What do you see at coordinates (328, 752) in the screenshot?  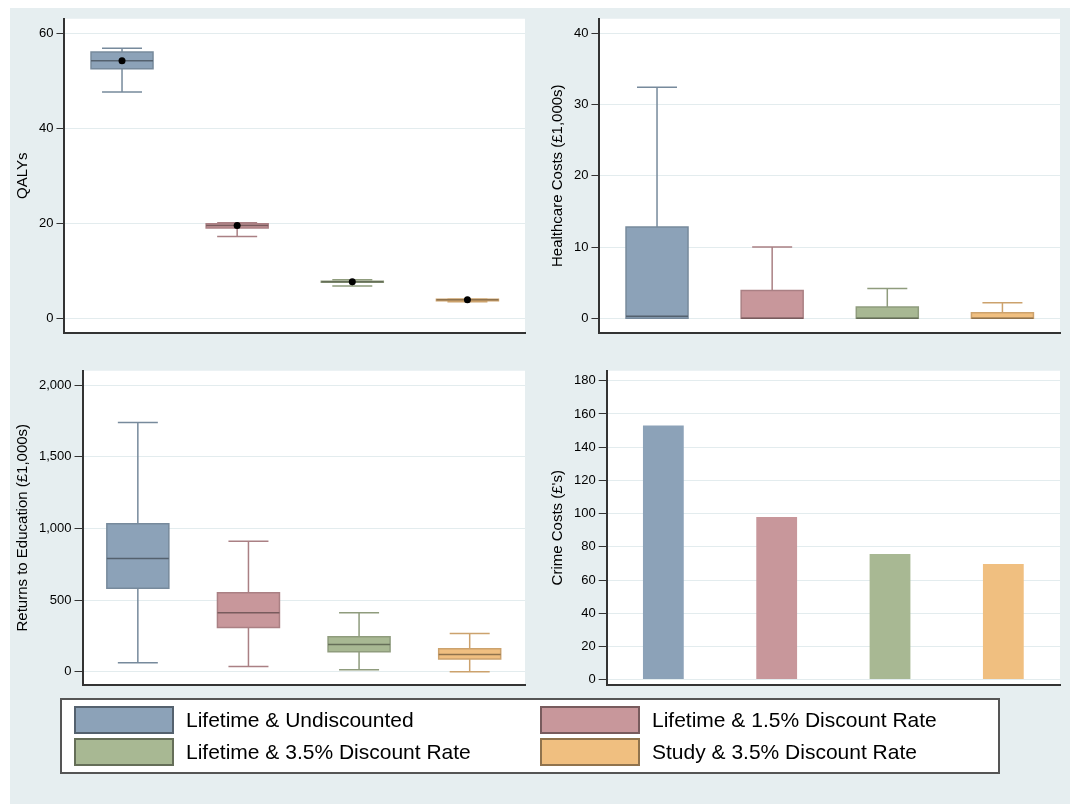 I see `legend-label: Lifetime & 3.5% Discount Rate` at bounding box center [328, 752].